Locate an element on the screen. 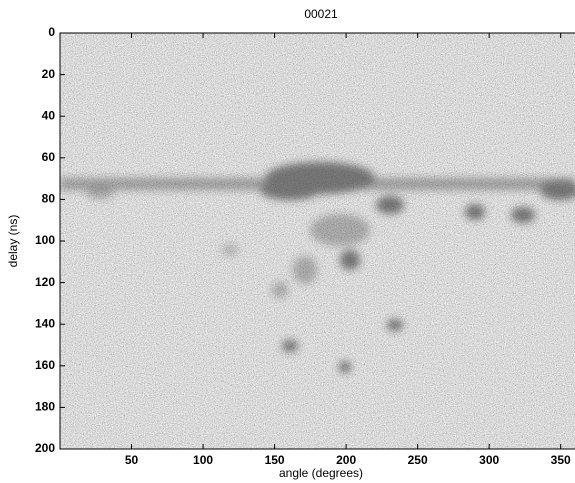 This screenshot has height=483, width=575. y-tick-label: 200 is located at coordinates (45, 448).